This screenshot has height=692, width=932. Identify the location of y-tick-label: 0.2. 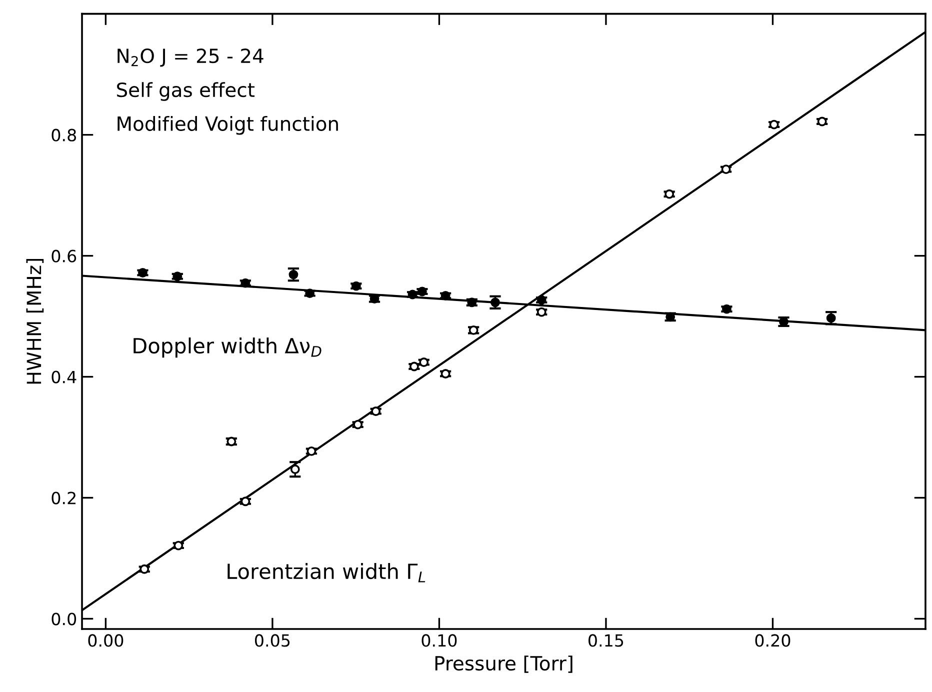
(64, 498).